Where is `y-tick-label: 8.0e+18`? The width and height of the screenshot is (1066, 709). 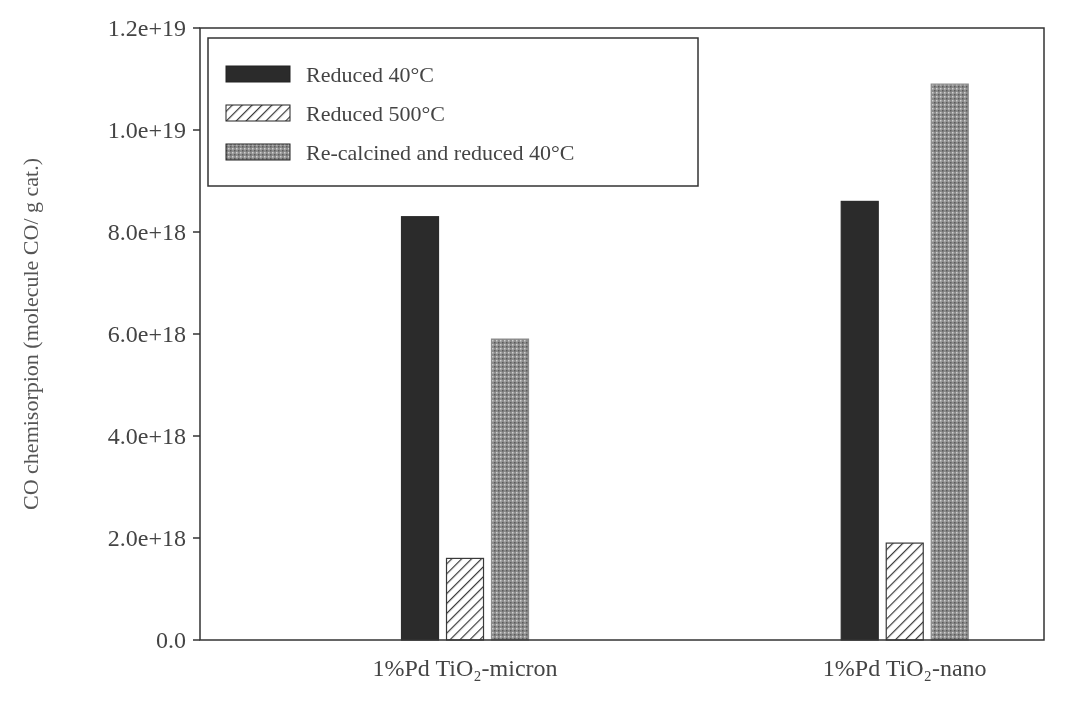 y-tick-label: 8.0e+18 is located at coordinates (146, 232).